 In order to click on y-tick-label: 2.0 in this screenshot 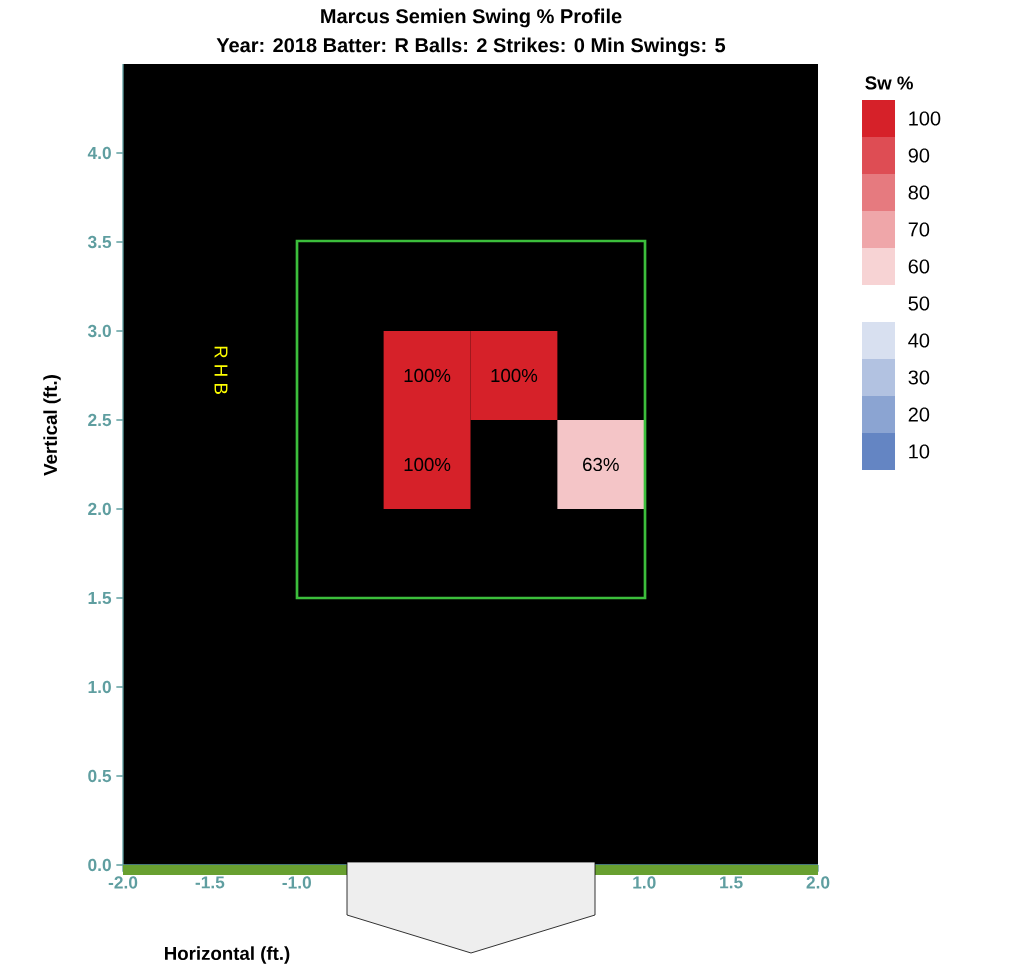, I will do `click(99, 509)`.